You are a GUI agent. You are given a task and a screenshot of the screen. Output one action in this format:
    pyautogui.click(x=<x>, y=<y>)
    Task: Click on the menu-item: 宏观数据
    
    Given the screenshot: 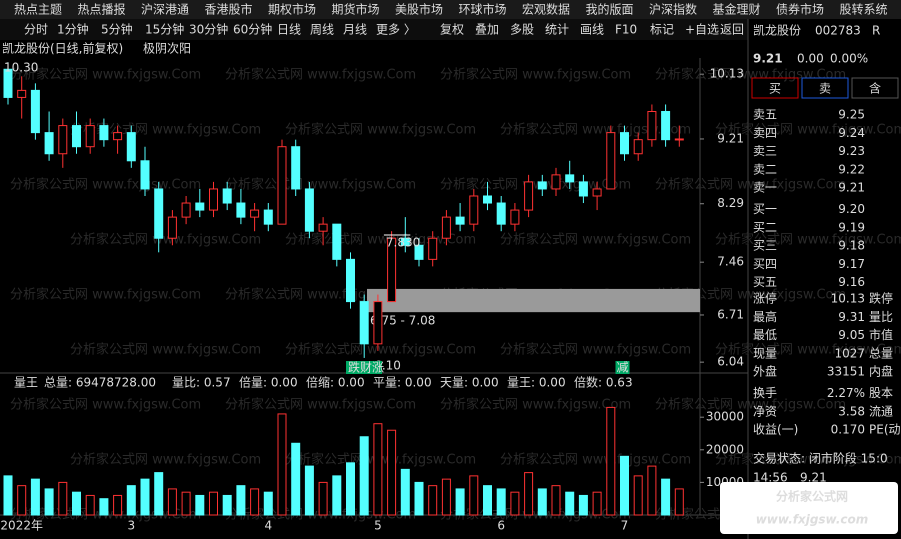 What is the action you would take?
    pyautogui.click(x=546, y=9)
    